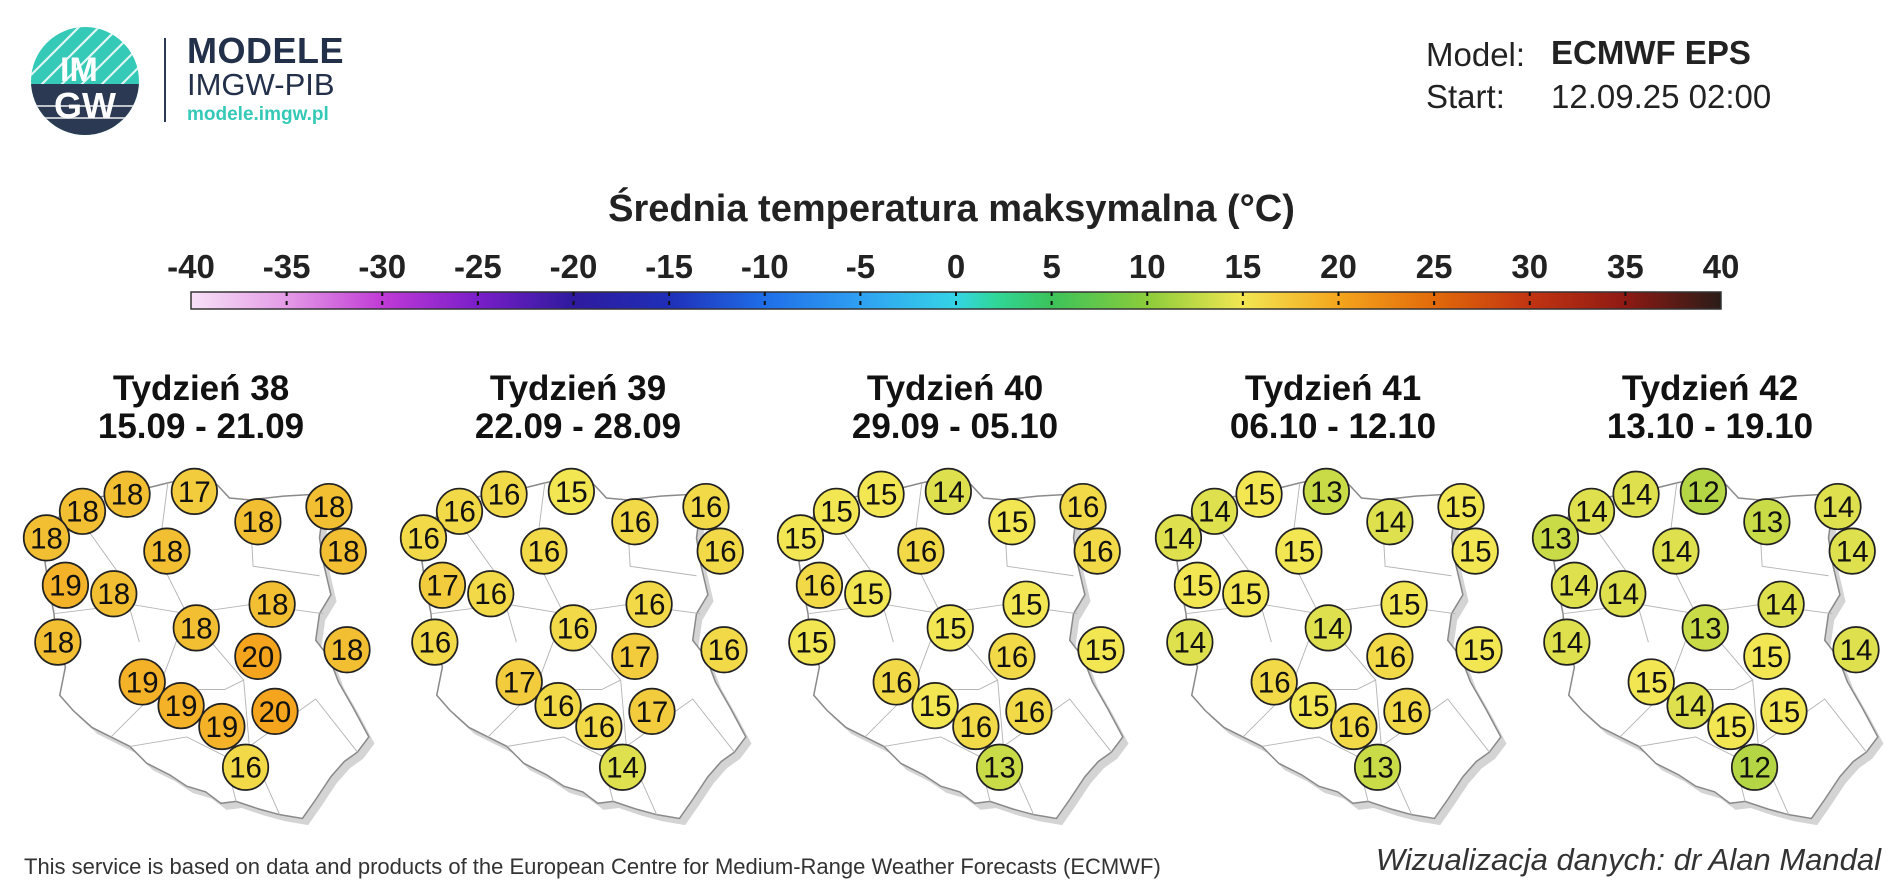 This screenshot has height=882, width=1903. Describe the element at coordinates (1628, 859) in the screenshot. I see `footer-author: Wizualizacja danych: dr Alan Mandal` at that location.